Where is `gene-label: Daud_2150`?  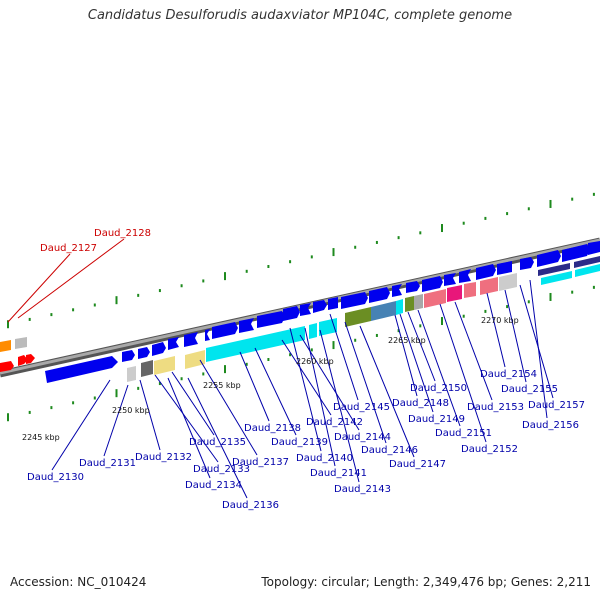 gene-label: Daud_2150 is located at coordinates (438, 388).